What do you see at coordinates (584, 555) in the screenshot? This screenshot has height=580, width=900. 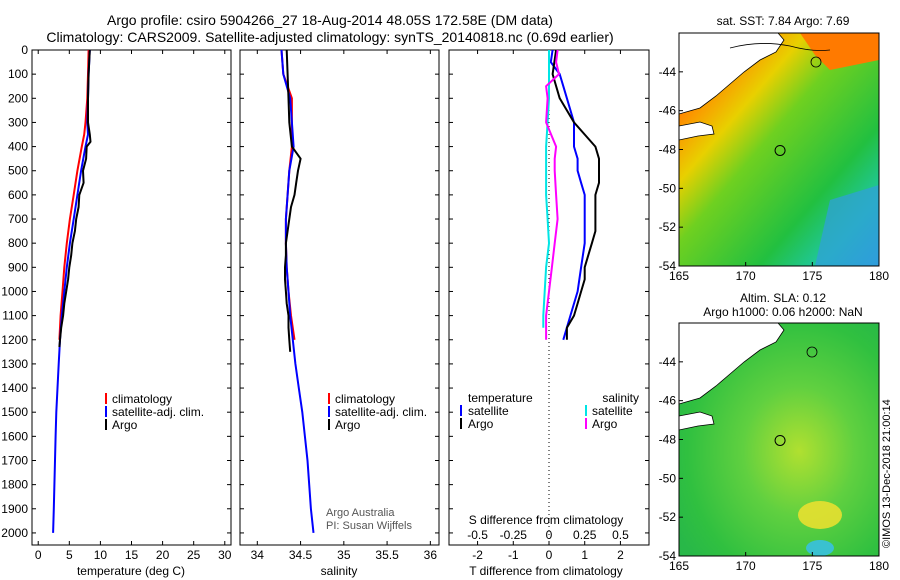 I see `x-tick-label: 1` at bounding box center [584, 555].